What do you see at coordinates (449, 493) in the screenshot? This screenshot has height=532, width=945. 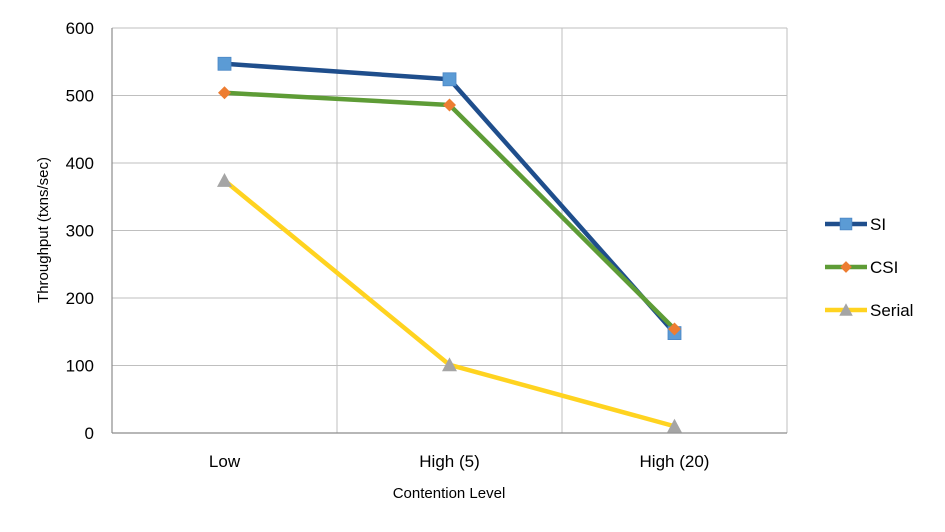 I see `x-axis-title: Contention Level` at bounding box center [449, 493].